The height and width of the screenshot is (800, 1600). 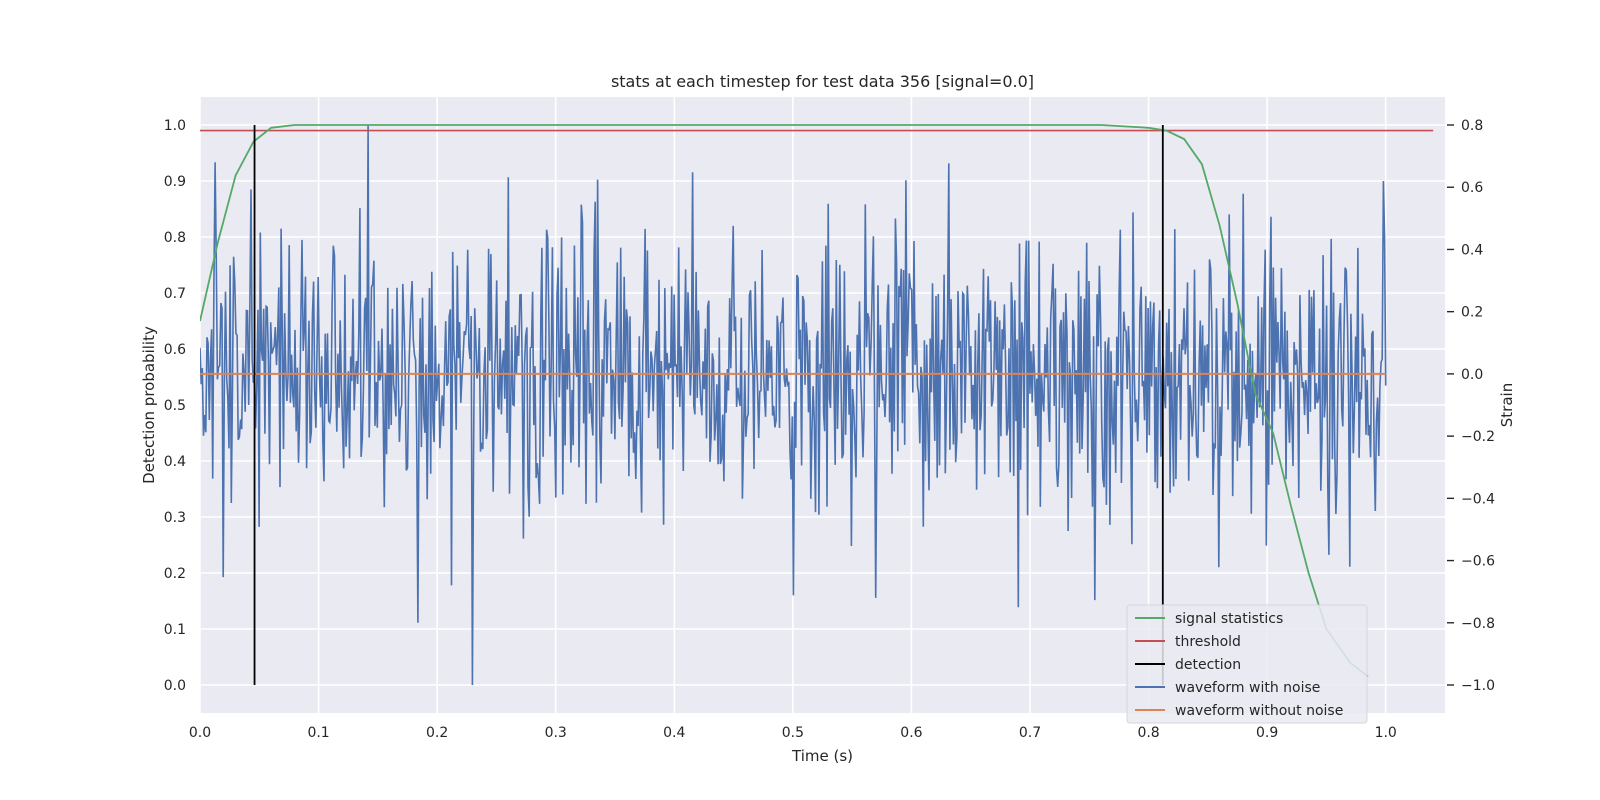 What do you see at coordinates (175, 630) in the screenshot?
I see `y-left-tick-label: 0.1` at bounding box center [175, 630].